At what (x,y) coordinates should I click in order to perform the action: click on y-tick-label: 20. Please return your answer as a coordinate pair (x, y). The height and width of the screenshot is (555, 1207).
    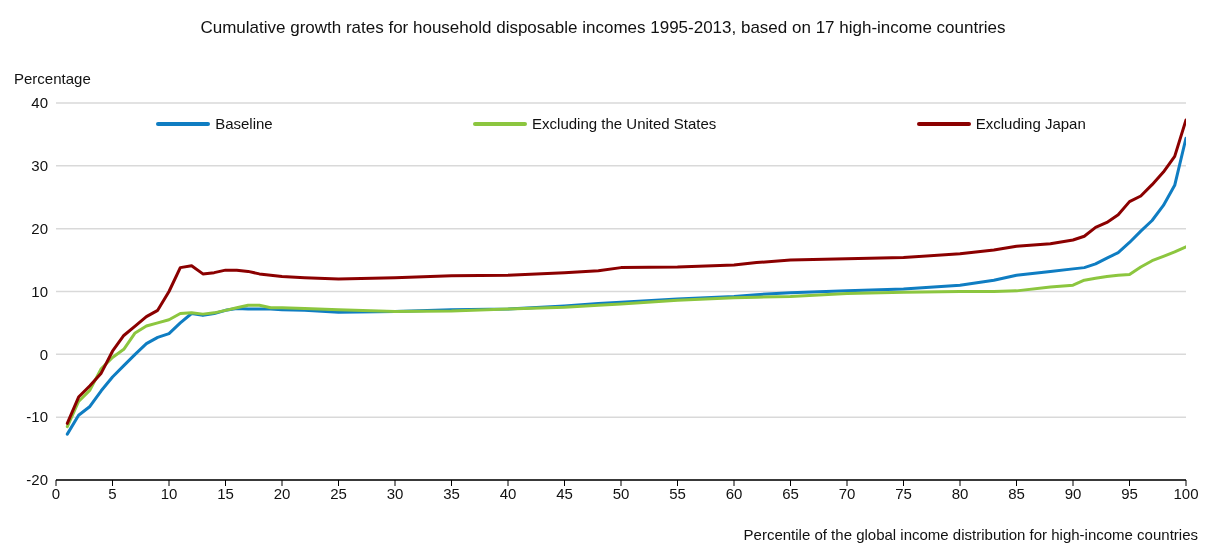
    Looking at the image, I should click on (39, 228).